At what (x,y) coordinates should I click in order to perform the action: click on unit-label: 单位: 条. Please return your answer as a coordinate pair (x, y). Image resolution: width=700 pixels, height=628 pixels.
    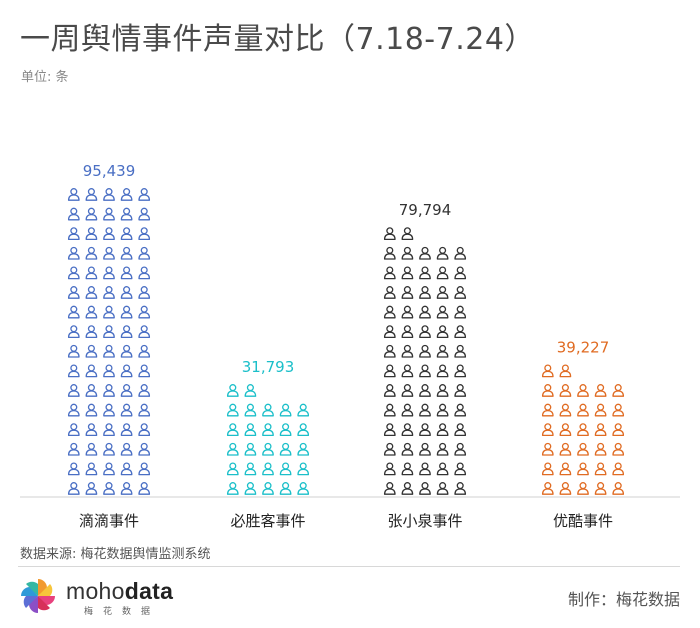
    Looking at the image, I should click on (45, 77).